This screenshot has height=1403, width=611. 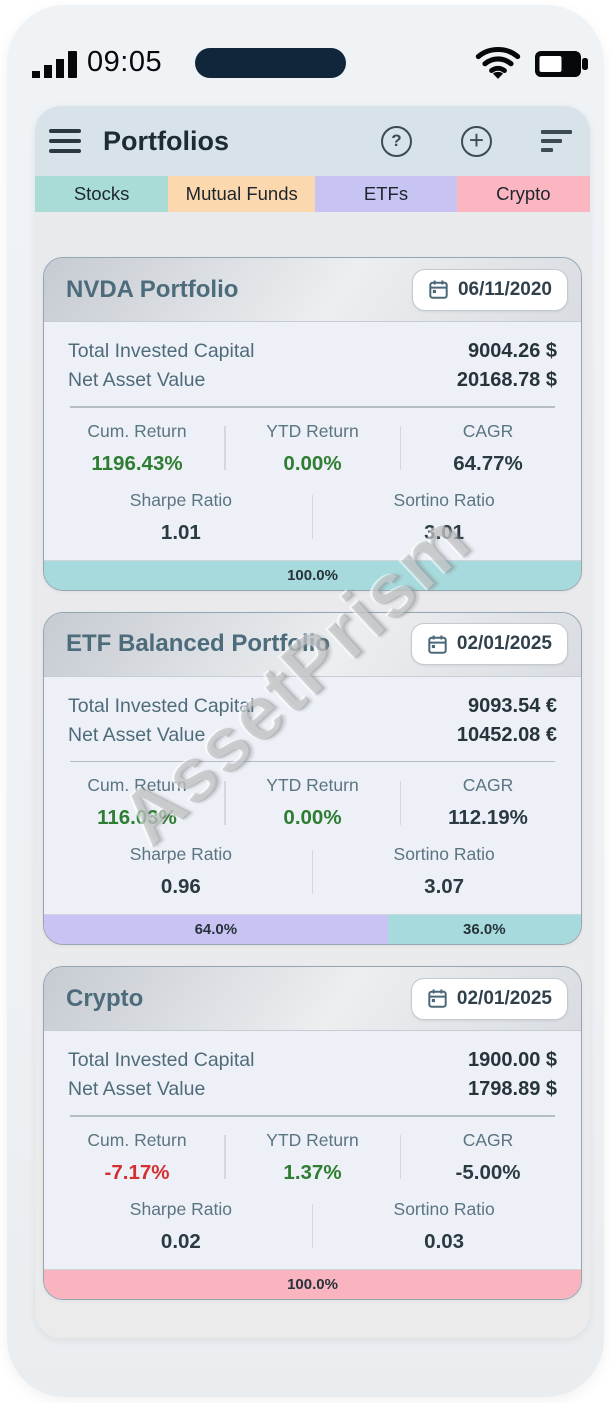 What do you see at coordinates (152, 289) in the screenshot?
I see `portfolio-title: NVDA Portfolio` at bounding box center [152, 289].